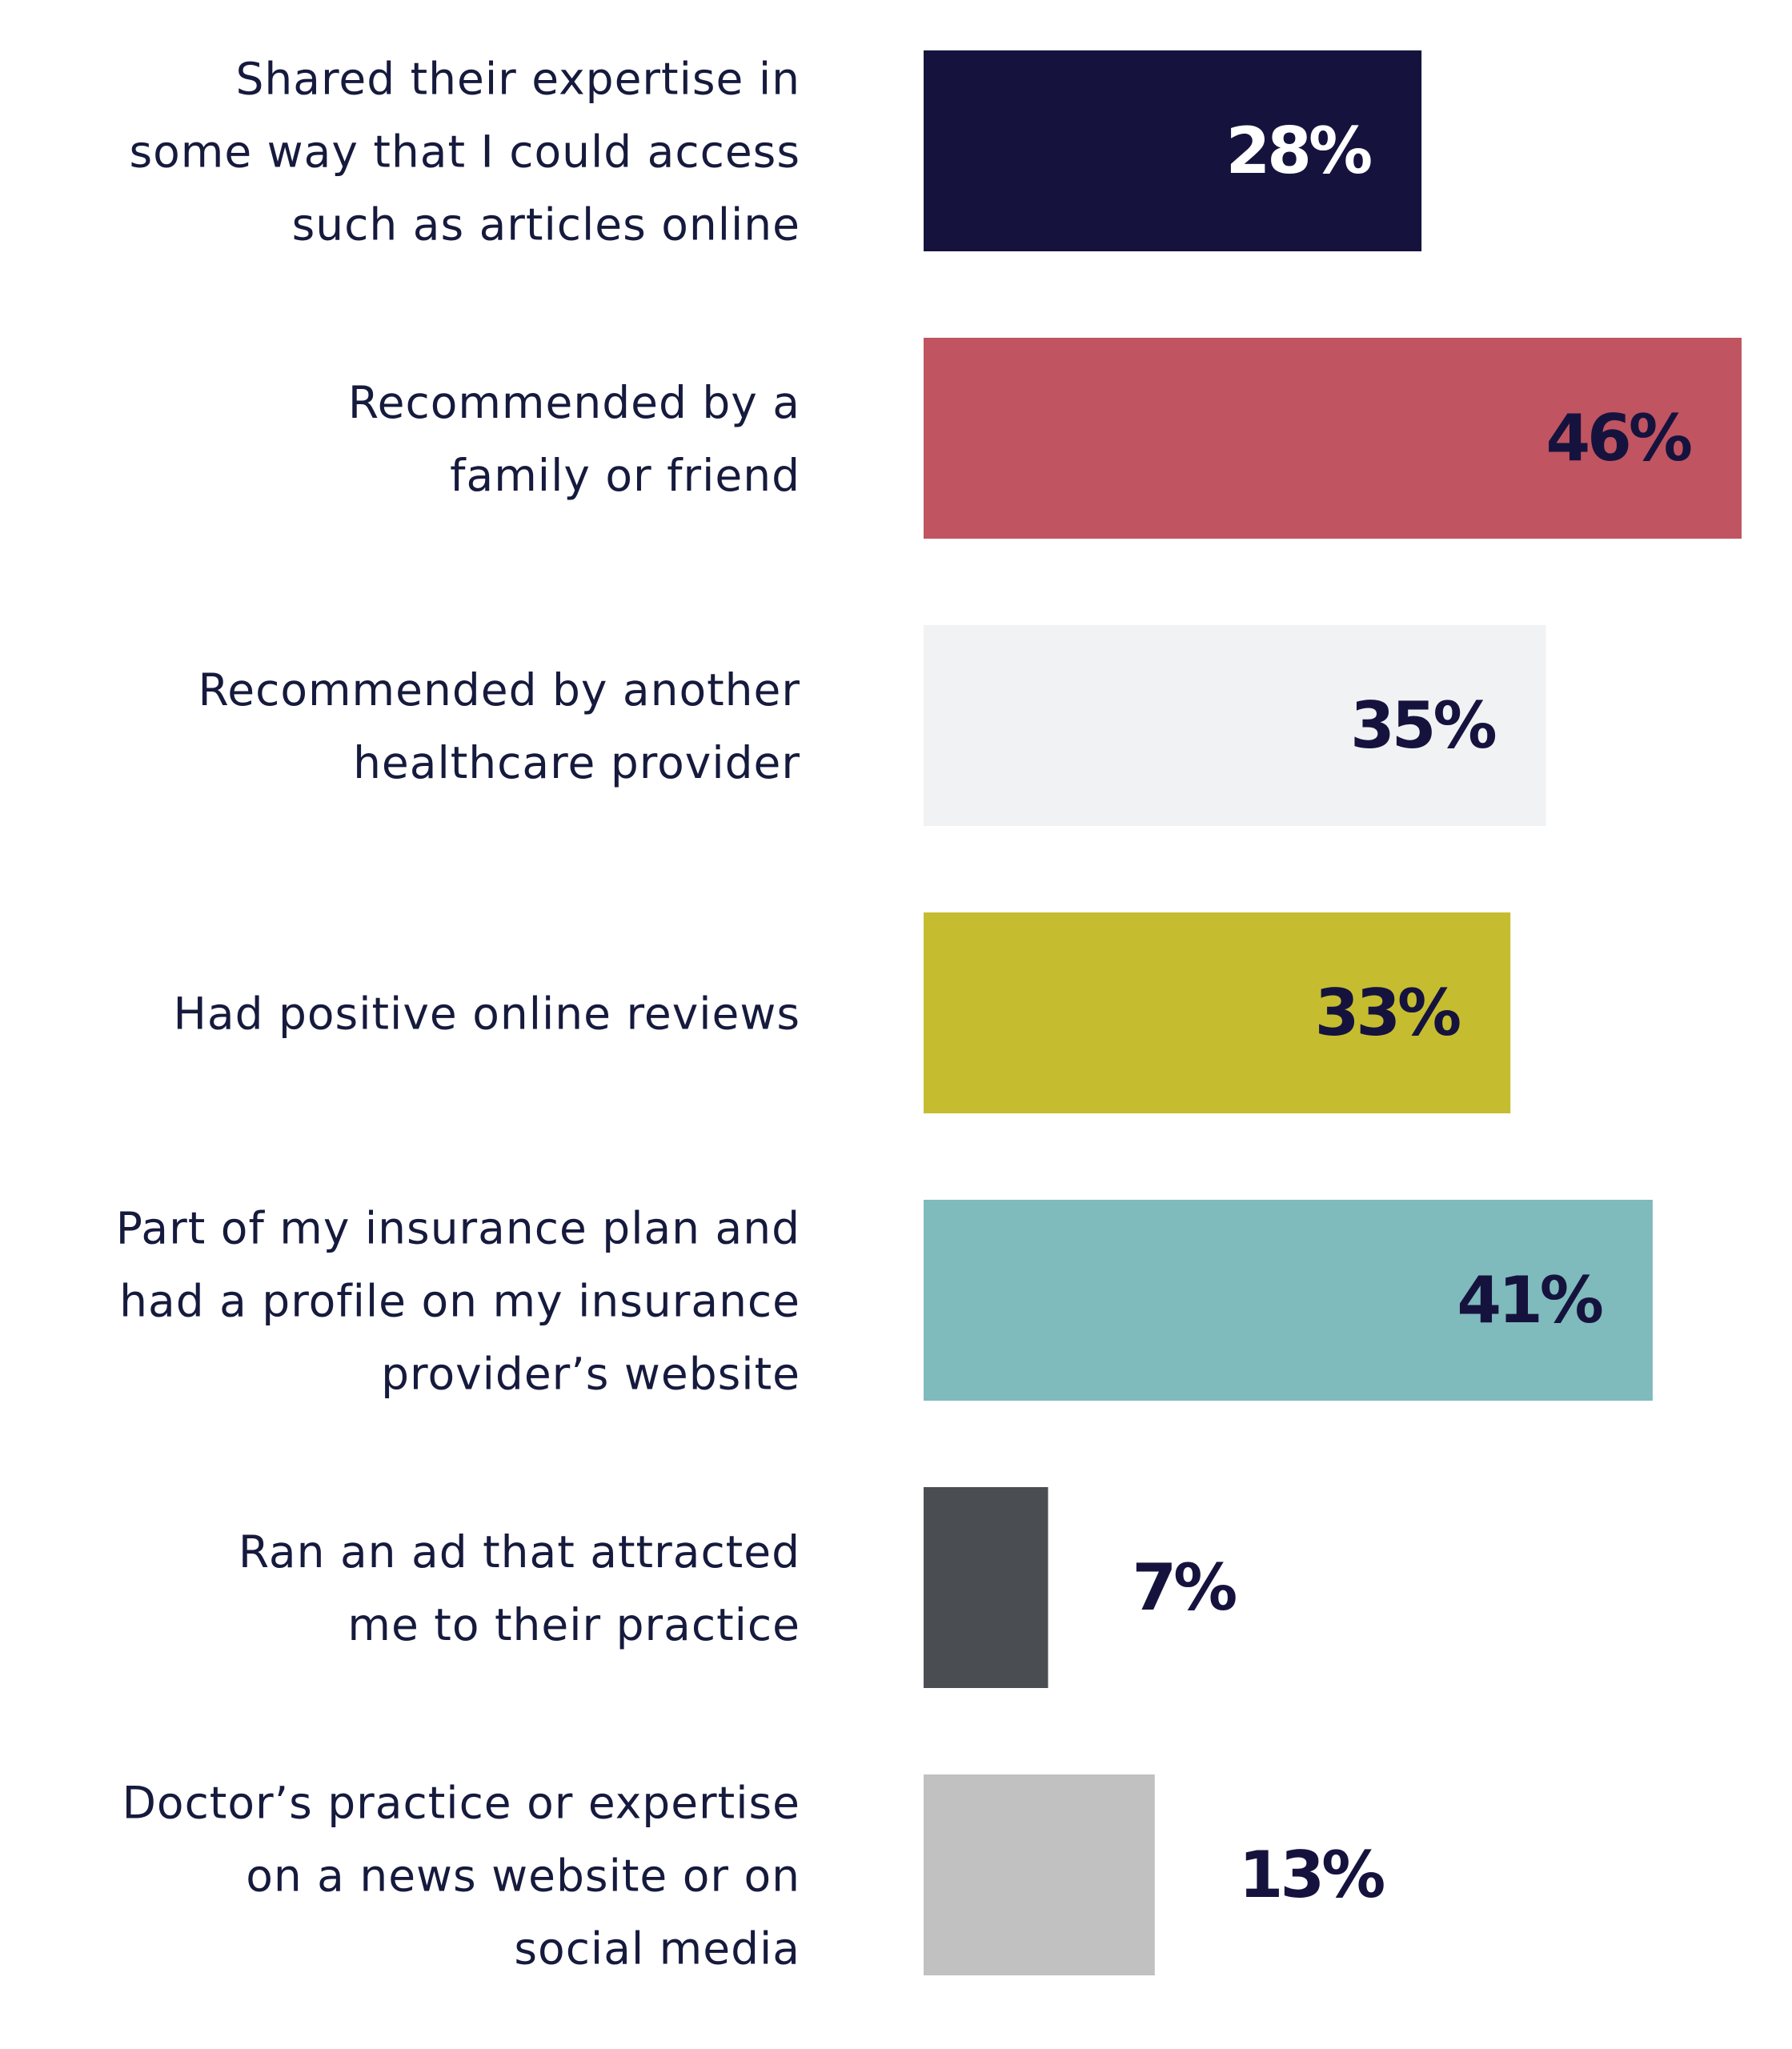 Image resolution: width=1792 pixels, height=2049 pixels. What do you see at coordinates (458, 1228) in the screenshot?
I see `category-label-line: Part of my insurance plan and` at bounding box center [458, 1228].